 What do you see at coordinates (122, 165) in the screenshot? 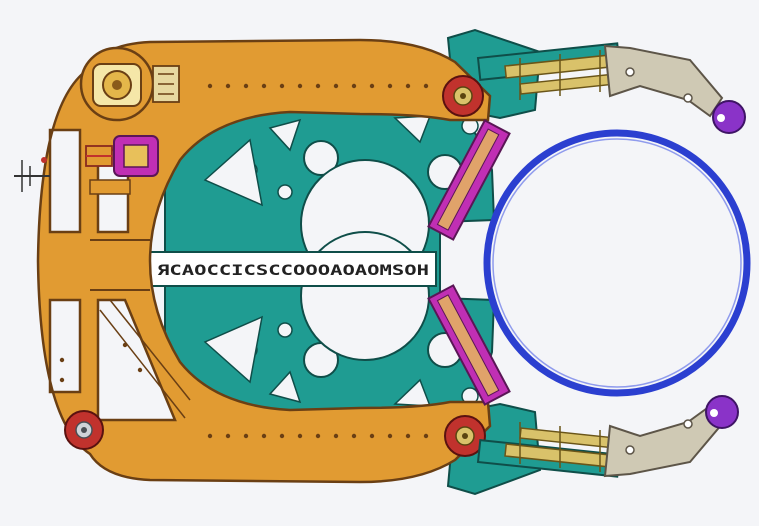
I see `sensor-module` at bounding box center [122, 165].